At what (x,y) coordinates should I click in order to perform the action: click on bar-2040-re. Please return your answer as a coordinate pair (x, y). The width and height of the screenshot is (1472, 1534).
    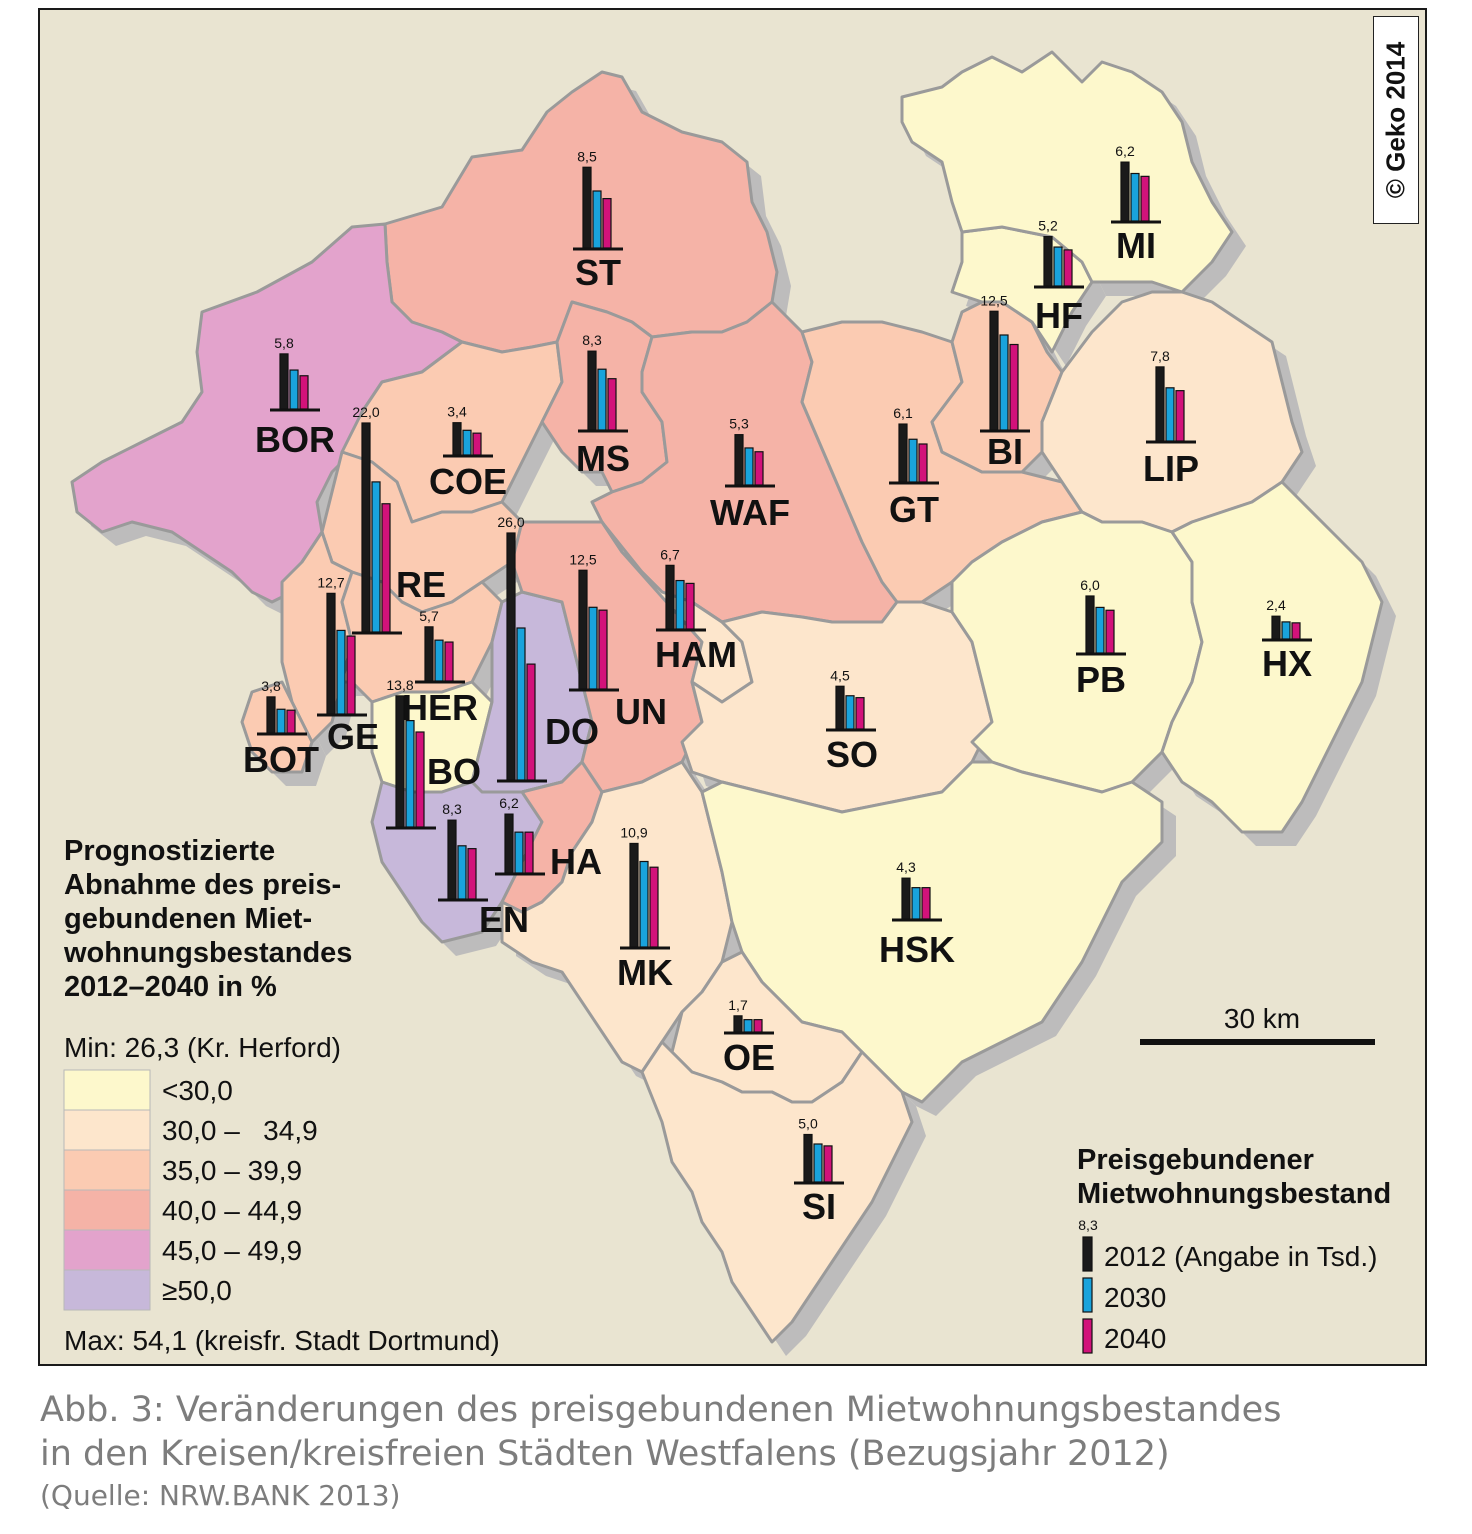
    Looking at the image, I should click on (386, 568).